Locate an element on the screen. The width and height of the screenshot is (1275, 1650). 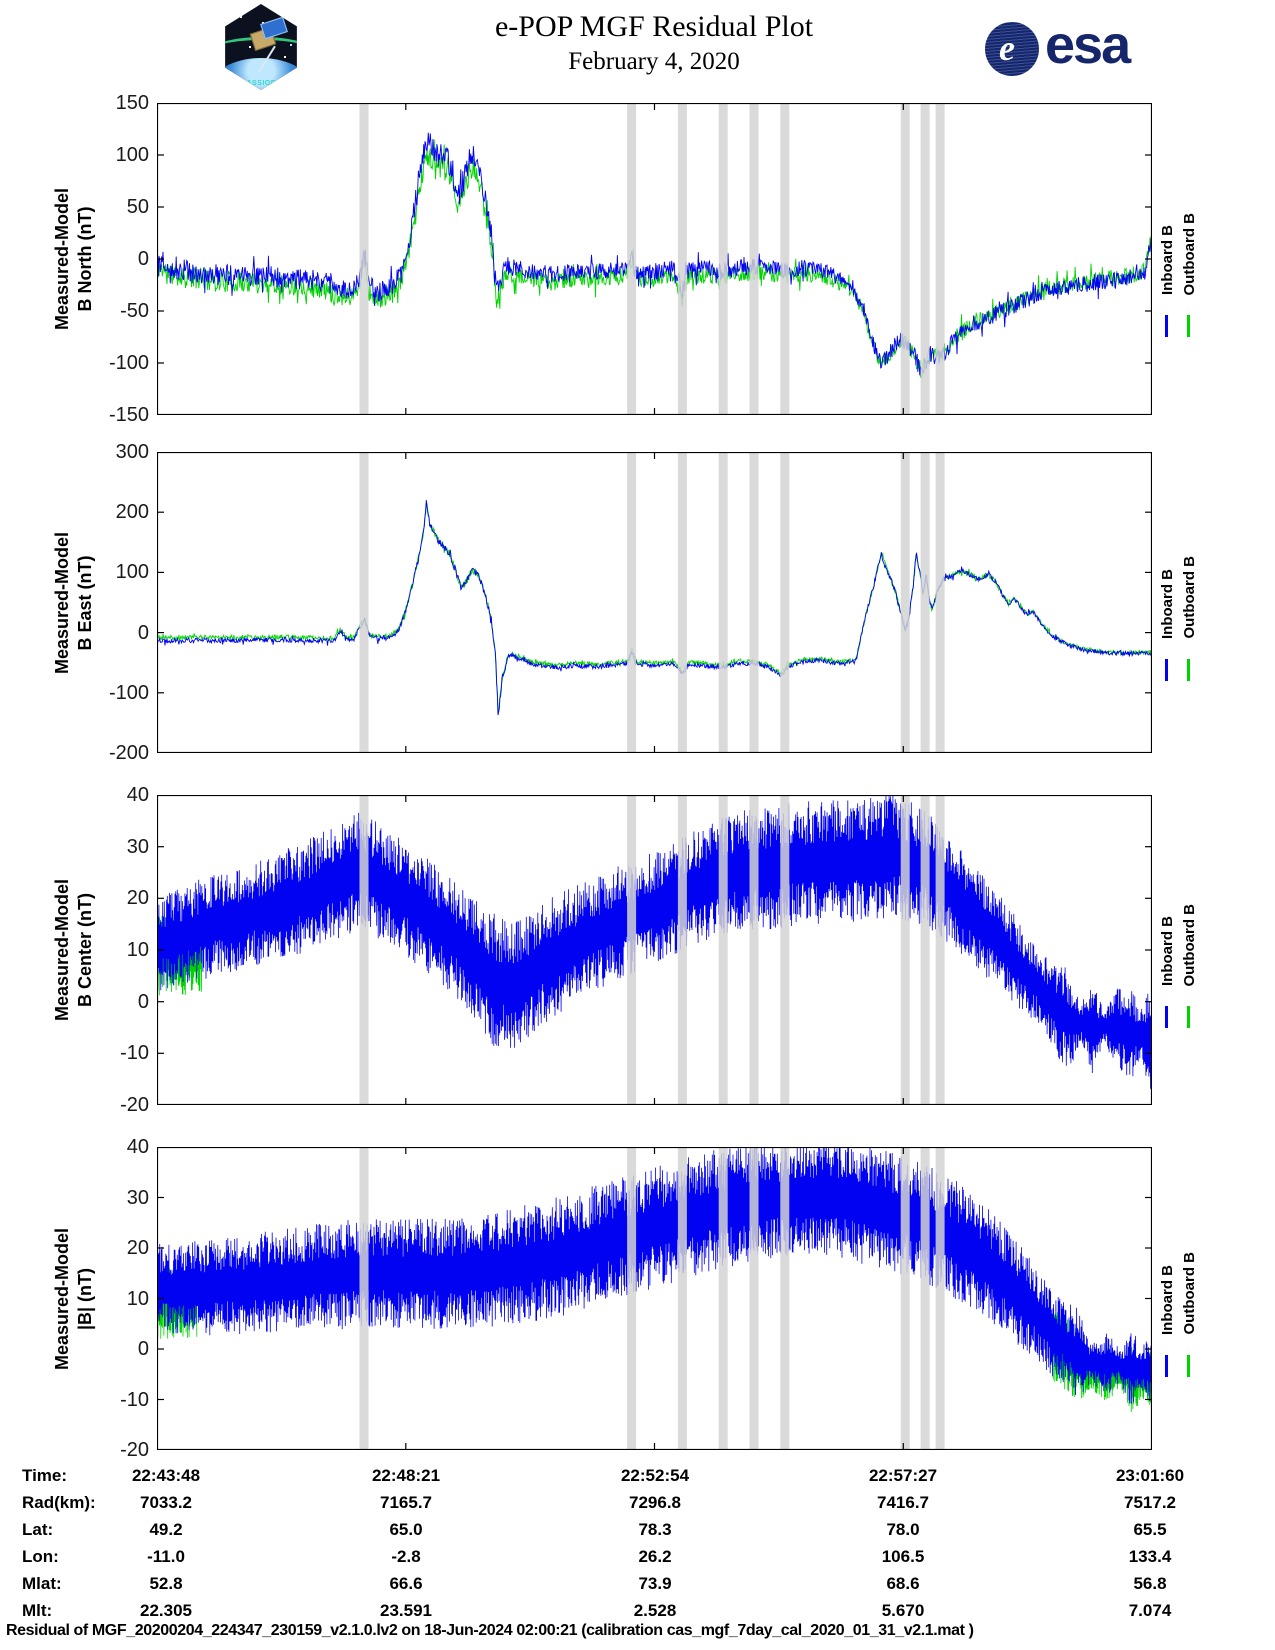
y-axis-label: Measured-Model B North (nT) is located at coordinates (74, 259).